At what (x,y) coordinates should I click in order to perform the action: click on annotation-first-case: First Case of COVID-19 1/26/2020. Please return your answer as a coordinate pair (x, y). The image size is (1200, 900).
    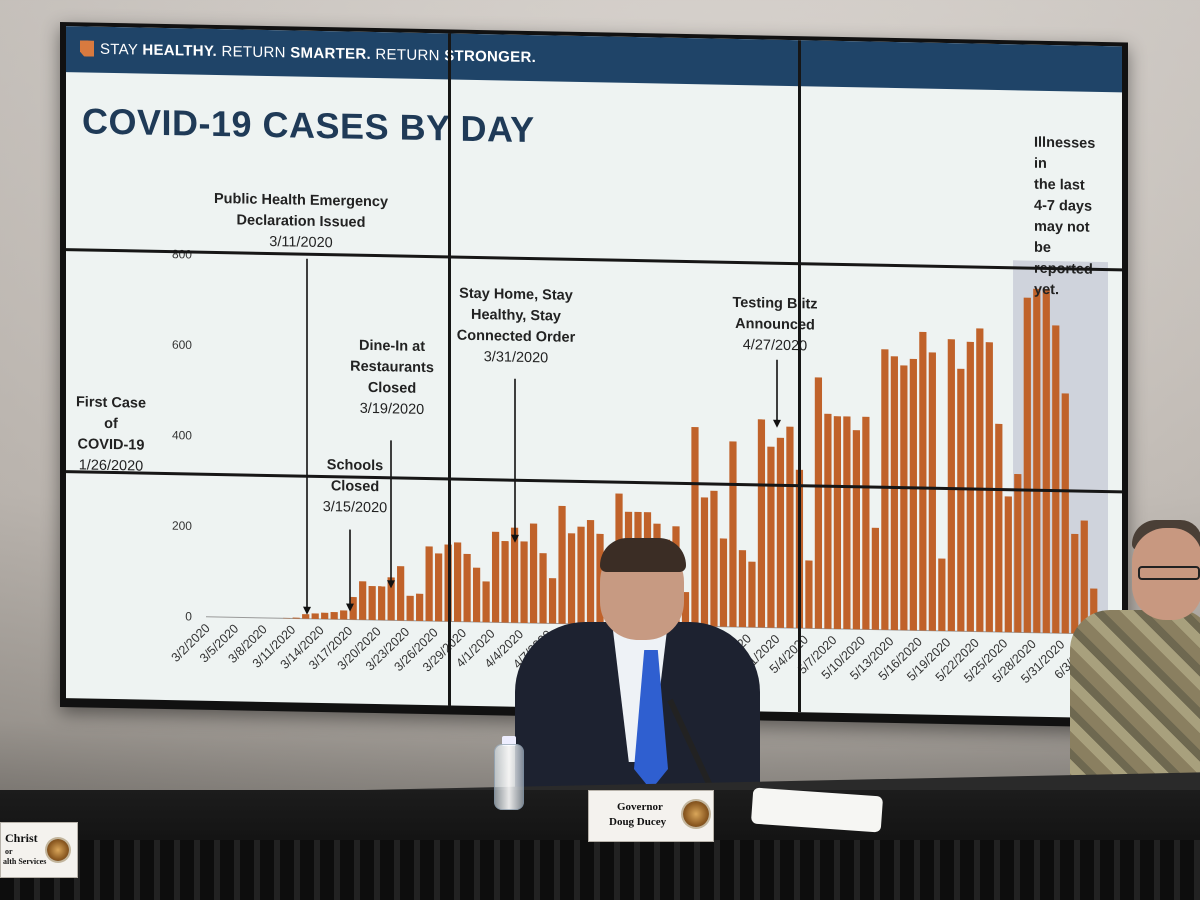
    Looking at the image, I should click on (111, 434).